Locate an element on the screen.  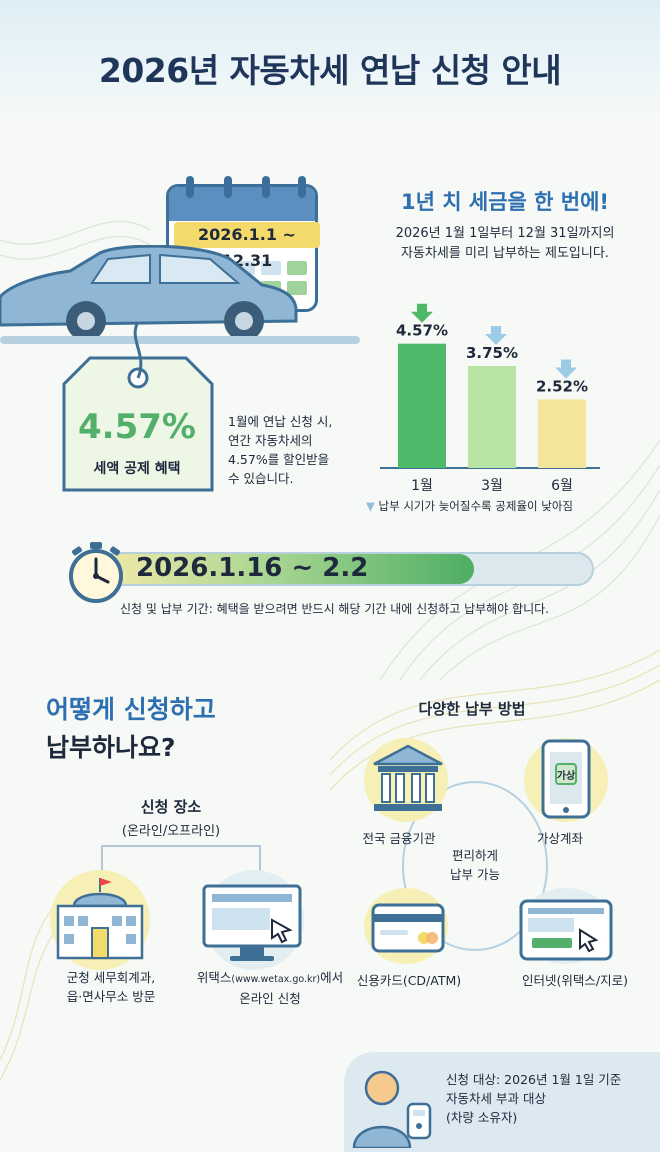
chart-category-2: 3월 is located at coordinates (492, 486).